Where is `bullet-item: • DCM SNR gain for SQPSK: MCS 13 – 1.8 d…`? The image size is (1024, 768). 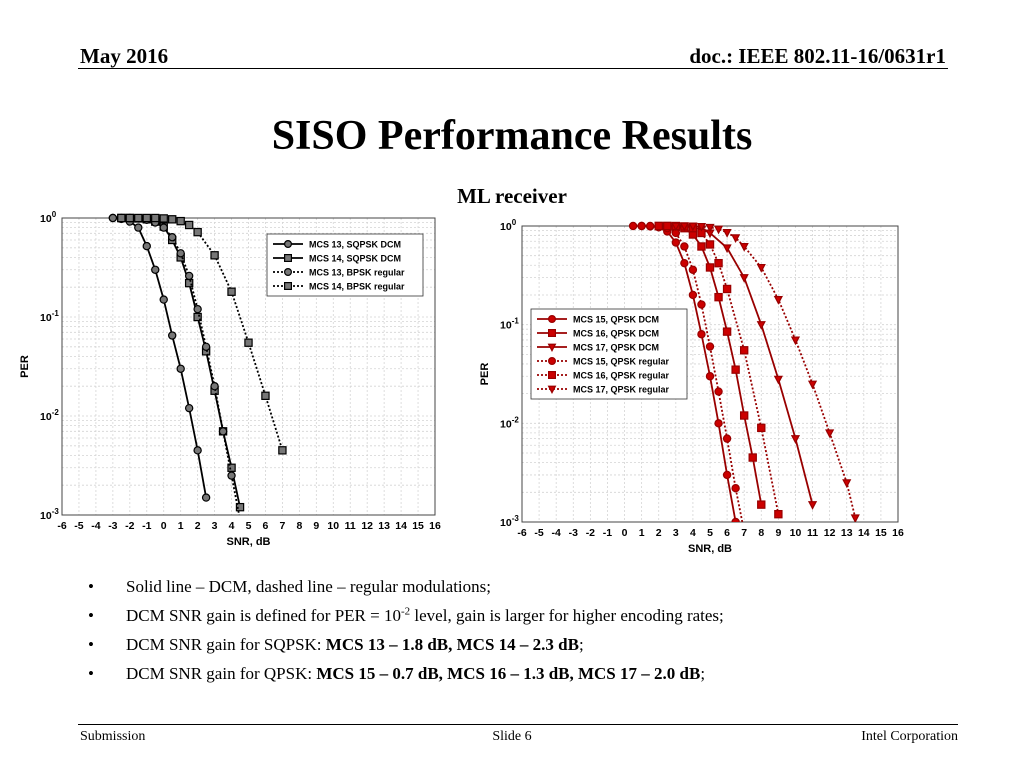 bullet-item: • DCM SNR gain for SQPSK: MCS 13 – 1.8 d… is located at coordinates (406, 648).